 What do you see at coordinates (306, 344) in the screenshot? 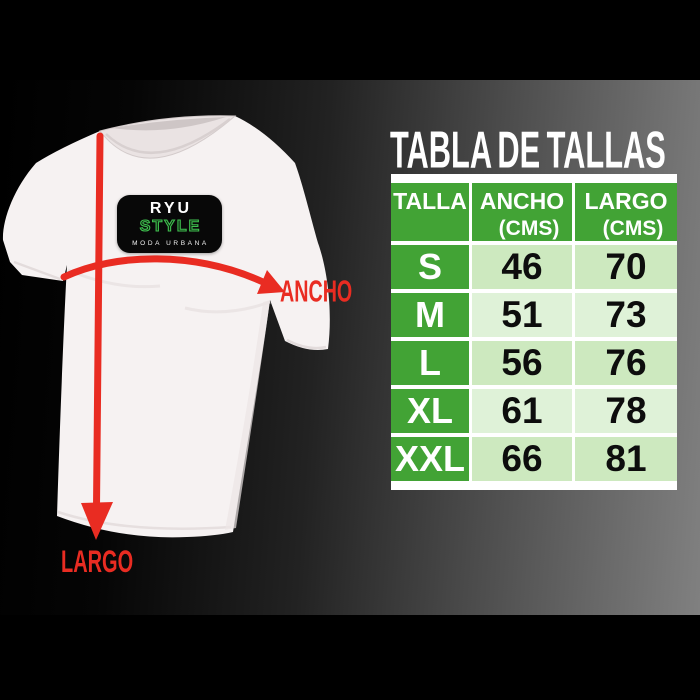
I see `right-sleeve-hem-line` at bounding box center [306, 344].